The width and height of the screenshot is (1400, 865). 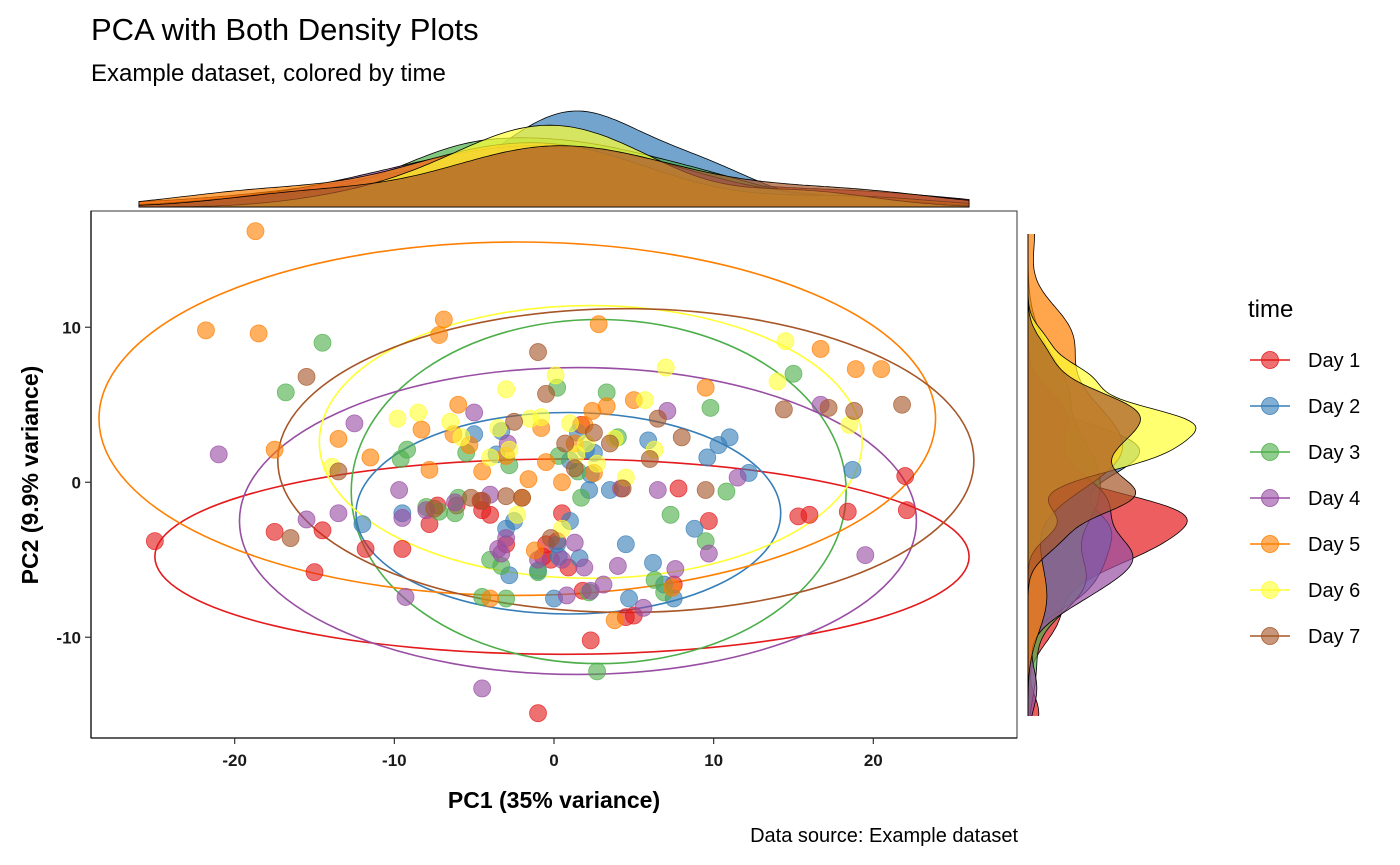 What do you see at coordinates (554, 159) in the screenshot?
I see `top-density-plot` at bounding box center [554, 159].